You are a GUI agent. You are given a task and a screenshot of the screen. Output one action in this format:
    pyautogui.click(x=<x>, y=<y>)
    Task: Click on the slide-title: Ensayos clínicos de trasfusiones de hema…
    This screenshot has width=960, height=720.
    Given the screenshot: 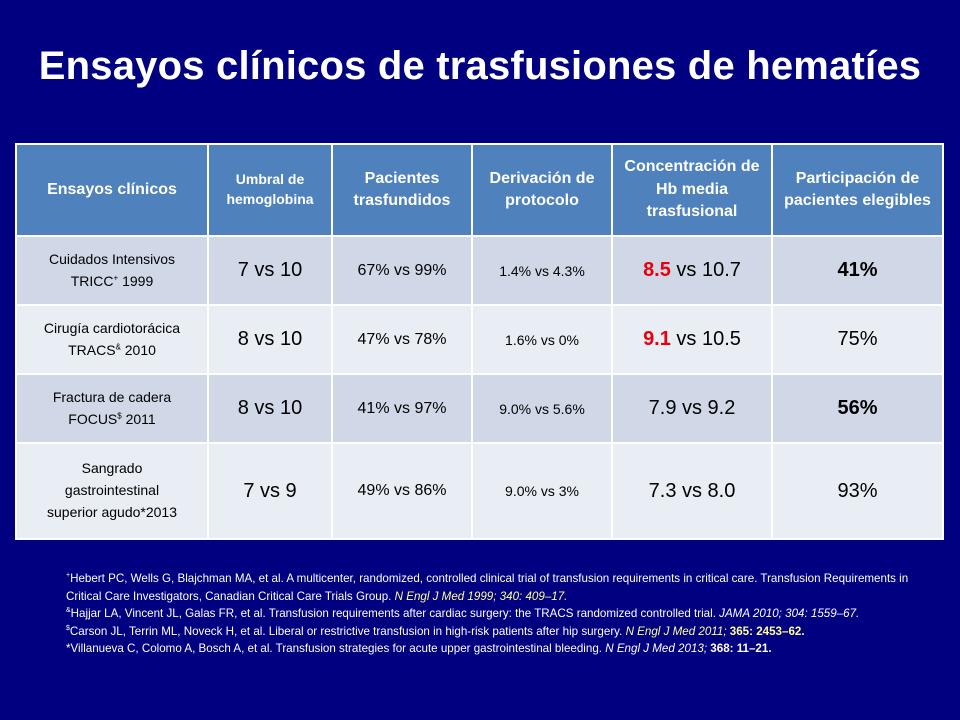 What is the action you would take?
    pyautogui.click(x=480, y=66)
    